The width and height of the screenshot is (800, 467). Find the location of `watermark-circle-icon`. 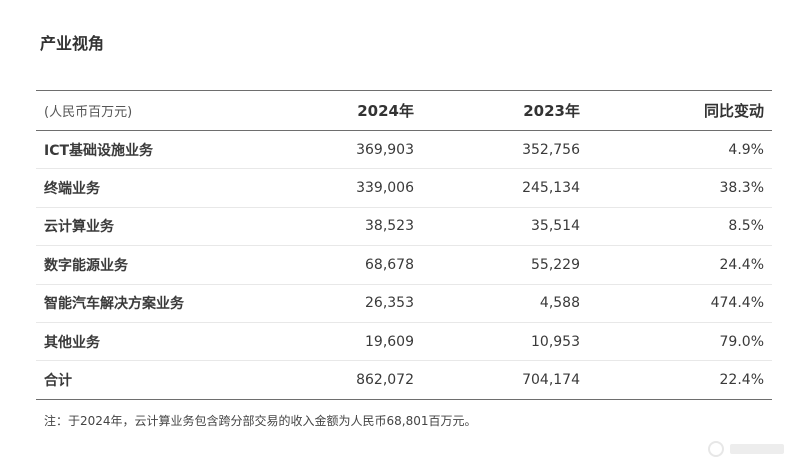

watermark-circle-icon is located at coordinates (716, 449).